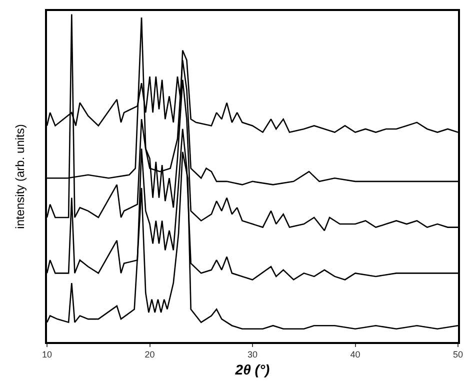 This screenshot has width=474, height=384. Describe the element at coordinates (47, 355) in the screenshot. I see `x-tick-label: 10` at that location.